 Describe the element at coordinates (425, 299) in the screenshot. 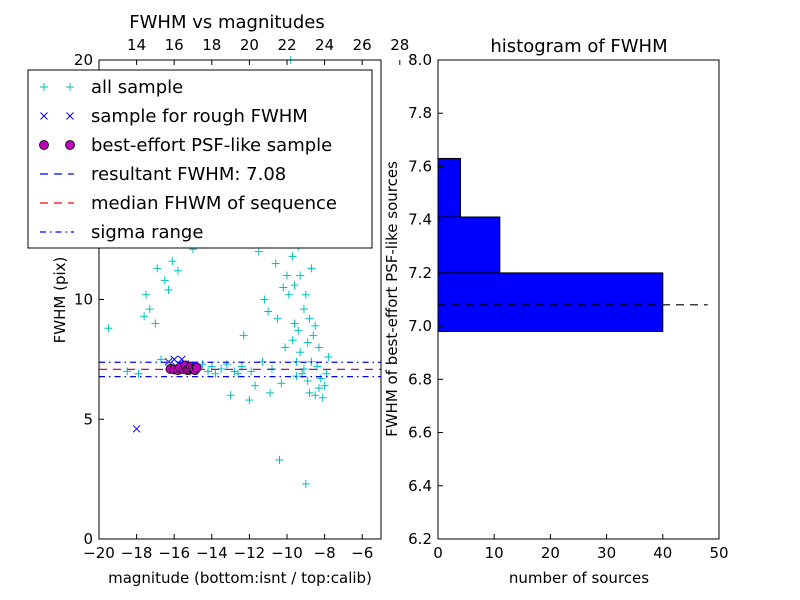

I see `right-y-axis: 6.2 6.4 6.6 6.8 7.0 7.2 7.4 7.6 7.8 8.0` at that location.